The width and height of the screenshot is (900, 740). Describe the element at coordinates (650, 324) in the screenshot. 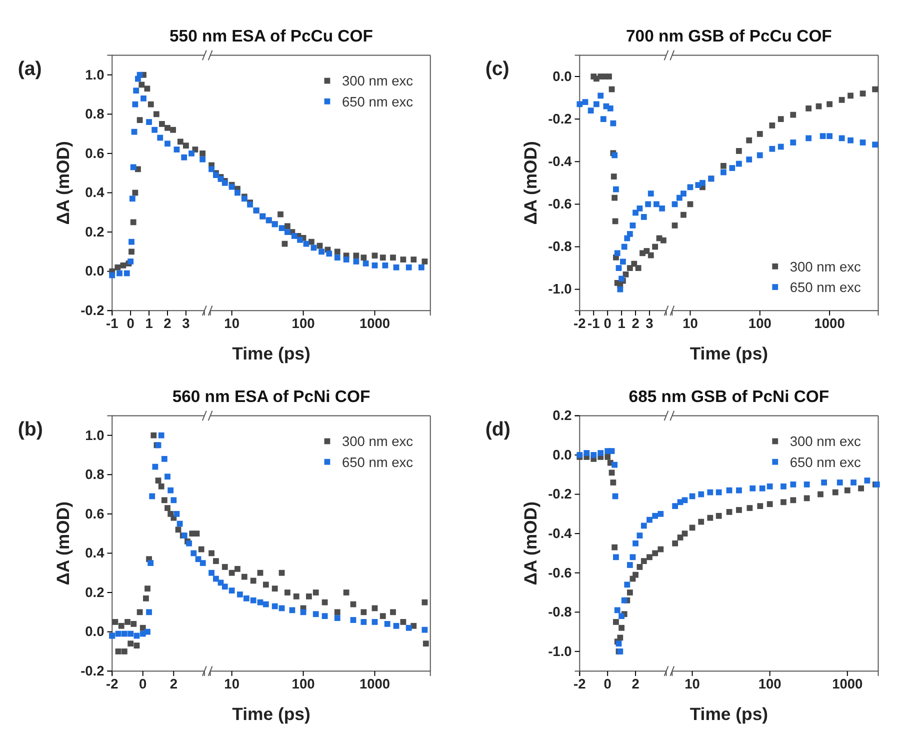

I see `x-tick-label: 3` at that location.